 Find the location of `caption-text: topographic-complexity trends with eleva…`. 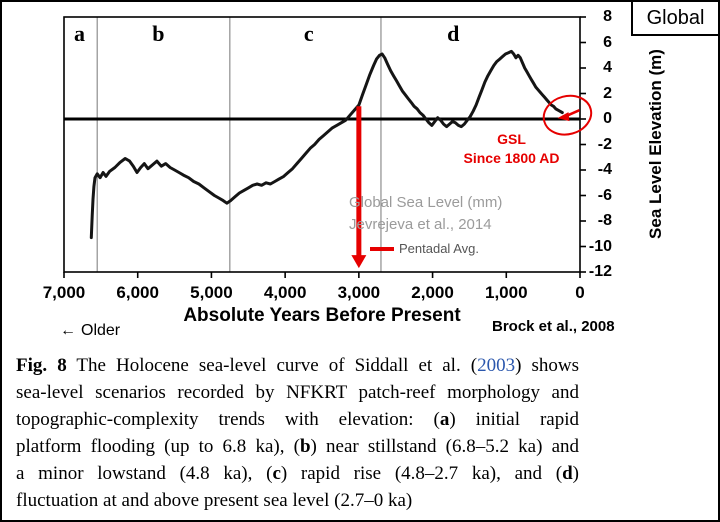

caption-text: topographic-complexity trends with eleva… is located at coordinates (228, 419).